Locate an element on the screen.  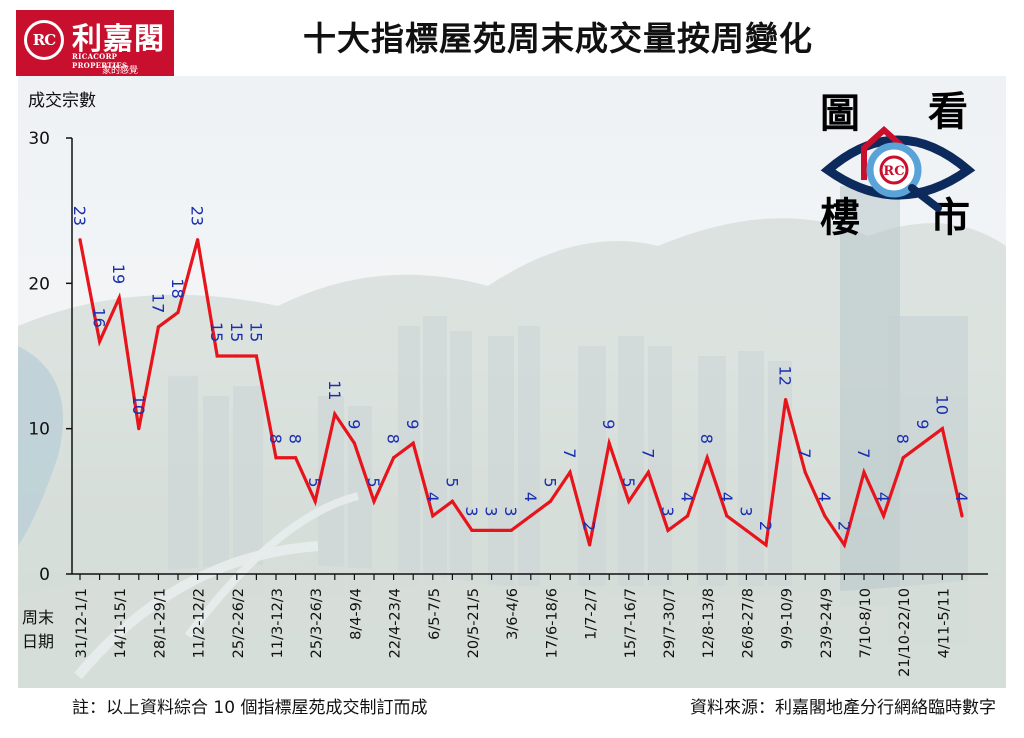
x-tick-label: 17/6-18/6 is located at coordinates (552, 623).